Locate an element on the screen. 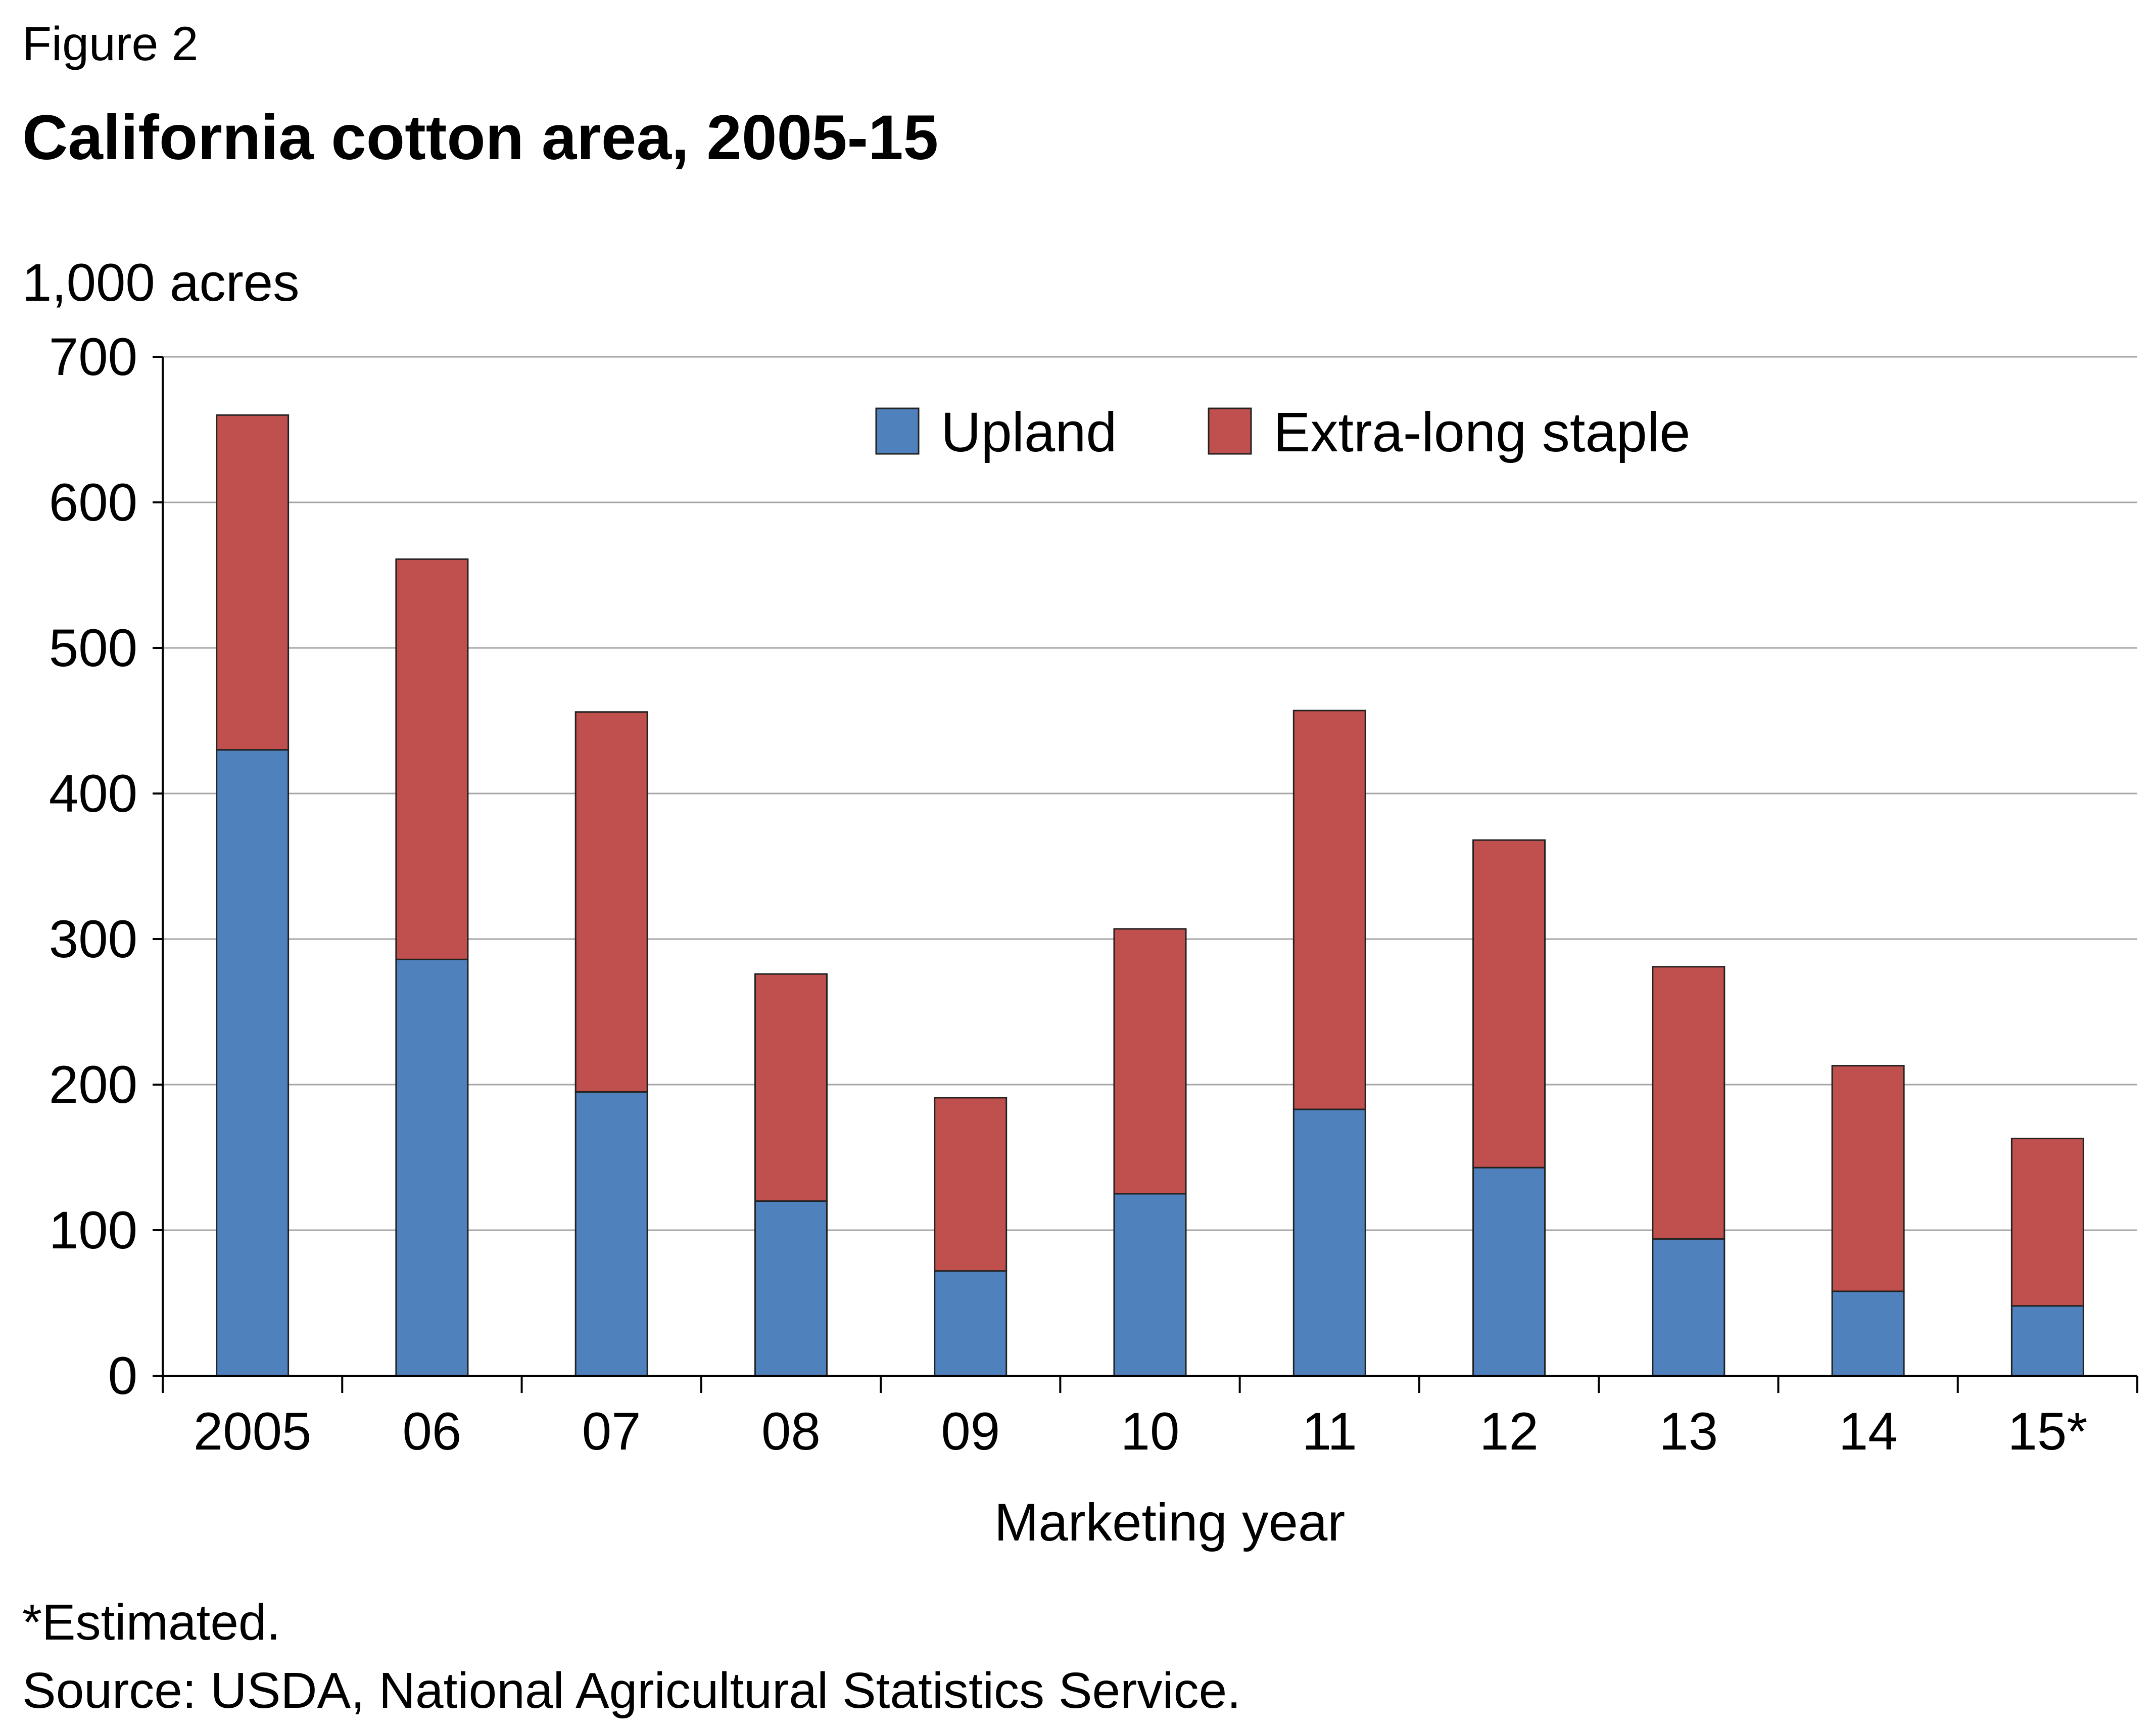 The image size is (2156, 1727). x-tick-label: 14 is located at coordinates (1868, 1431).